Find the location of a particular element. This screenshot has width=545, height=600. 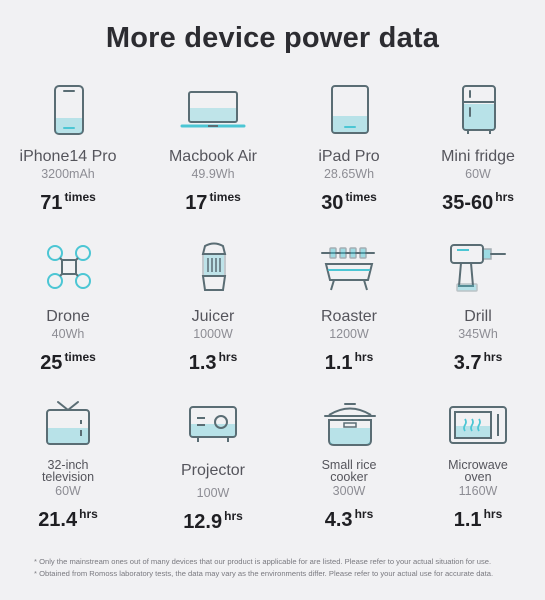

device-card-rice-cooker: Small rice cooker 300W 4.3 hrs is located at coordinates (349, 465).